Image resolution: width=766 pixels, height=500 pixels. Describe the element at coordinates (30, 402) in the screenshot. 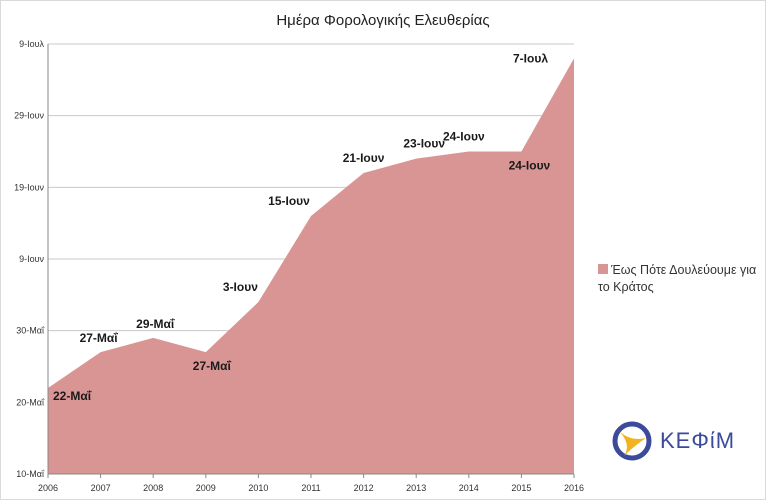

I see `y-tick-label: 20-Μαΐ` at that location.